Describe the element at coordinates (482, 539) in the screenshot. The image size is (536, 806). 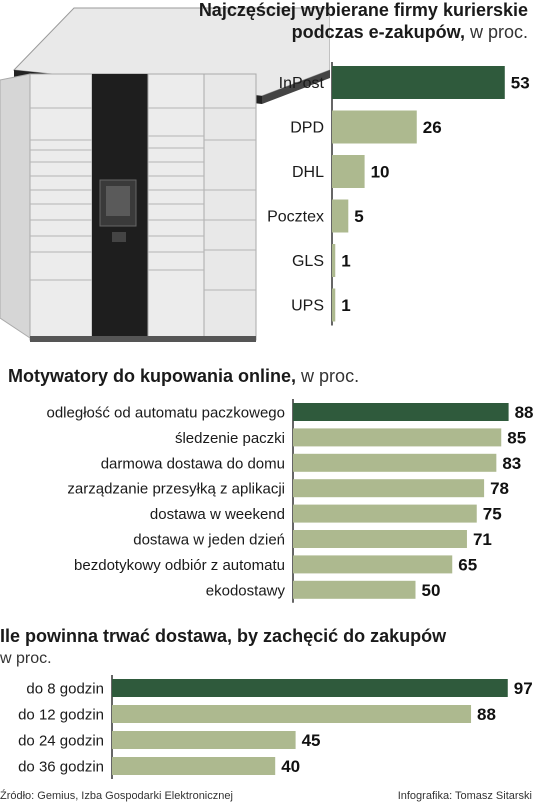
I see `chart2-value-label: 71` at that location.